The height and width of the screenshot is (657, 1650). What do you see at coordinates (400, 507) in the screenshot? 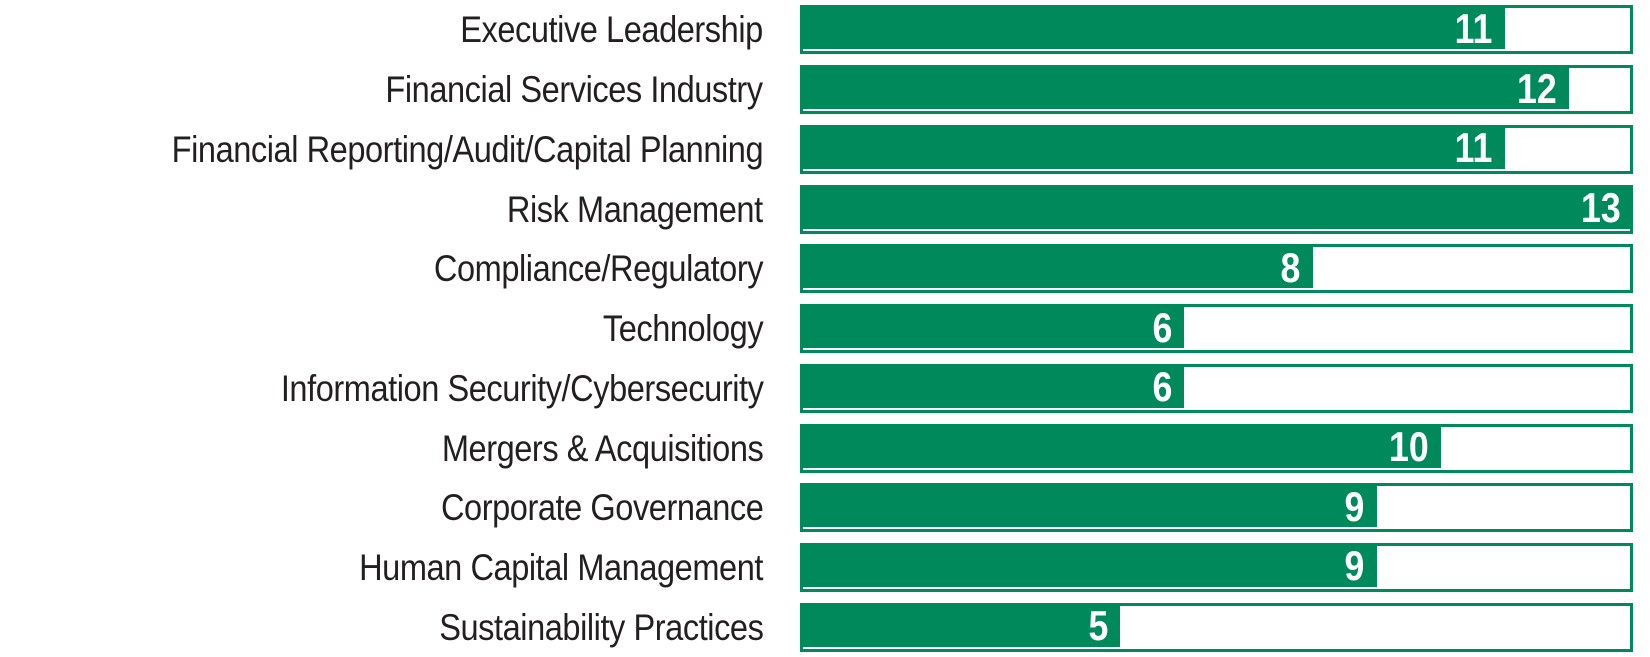
I see `category-label: Corporate Governance` at bounding box center [400, 507].